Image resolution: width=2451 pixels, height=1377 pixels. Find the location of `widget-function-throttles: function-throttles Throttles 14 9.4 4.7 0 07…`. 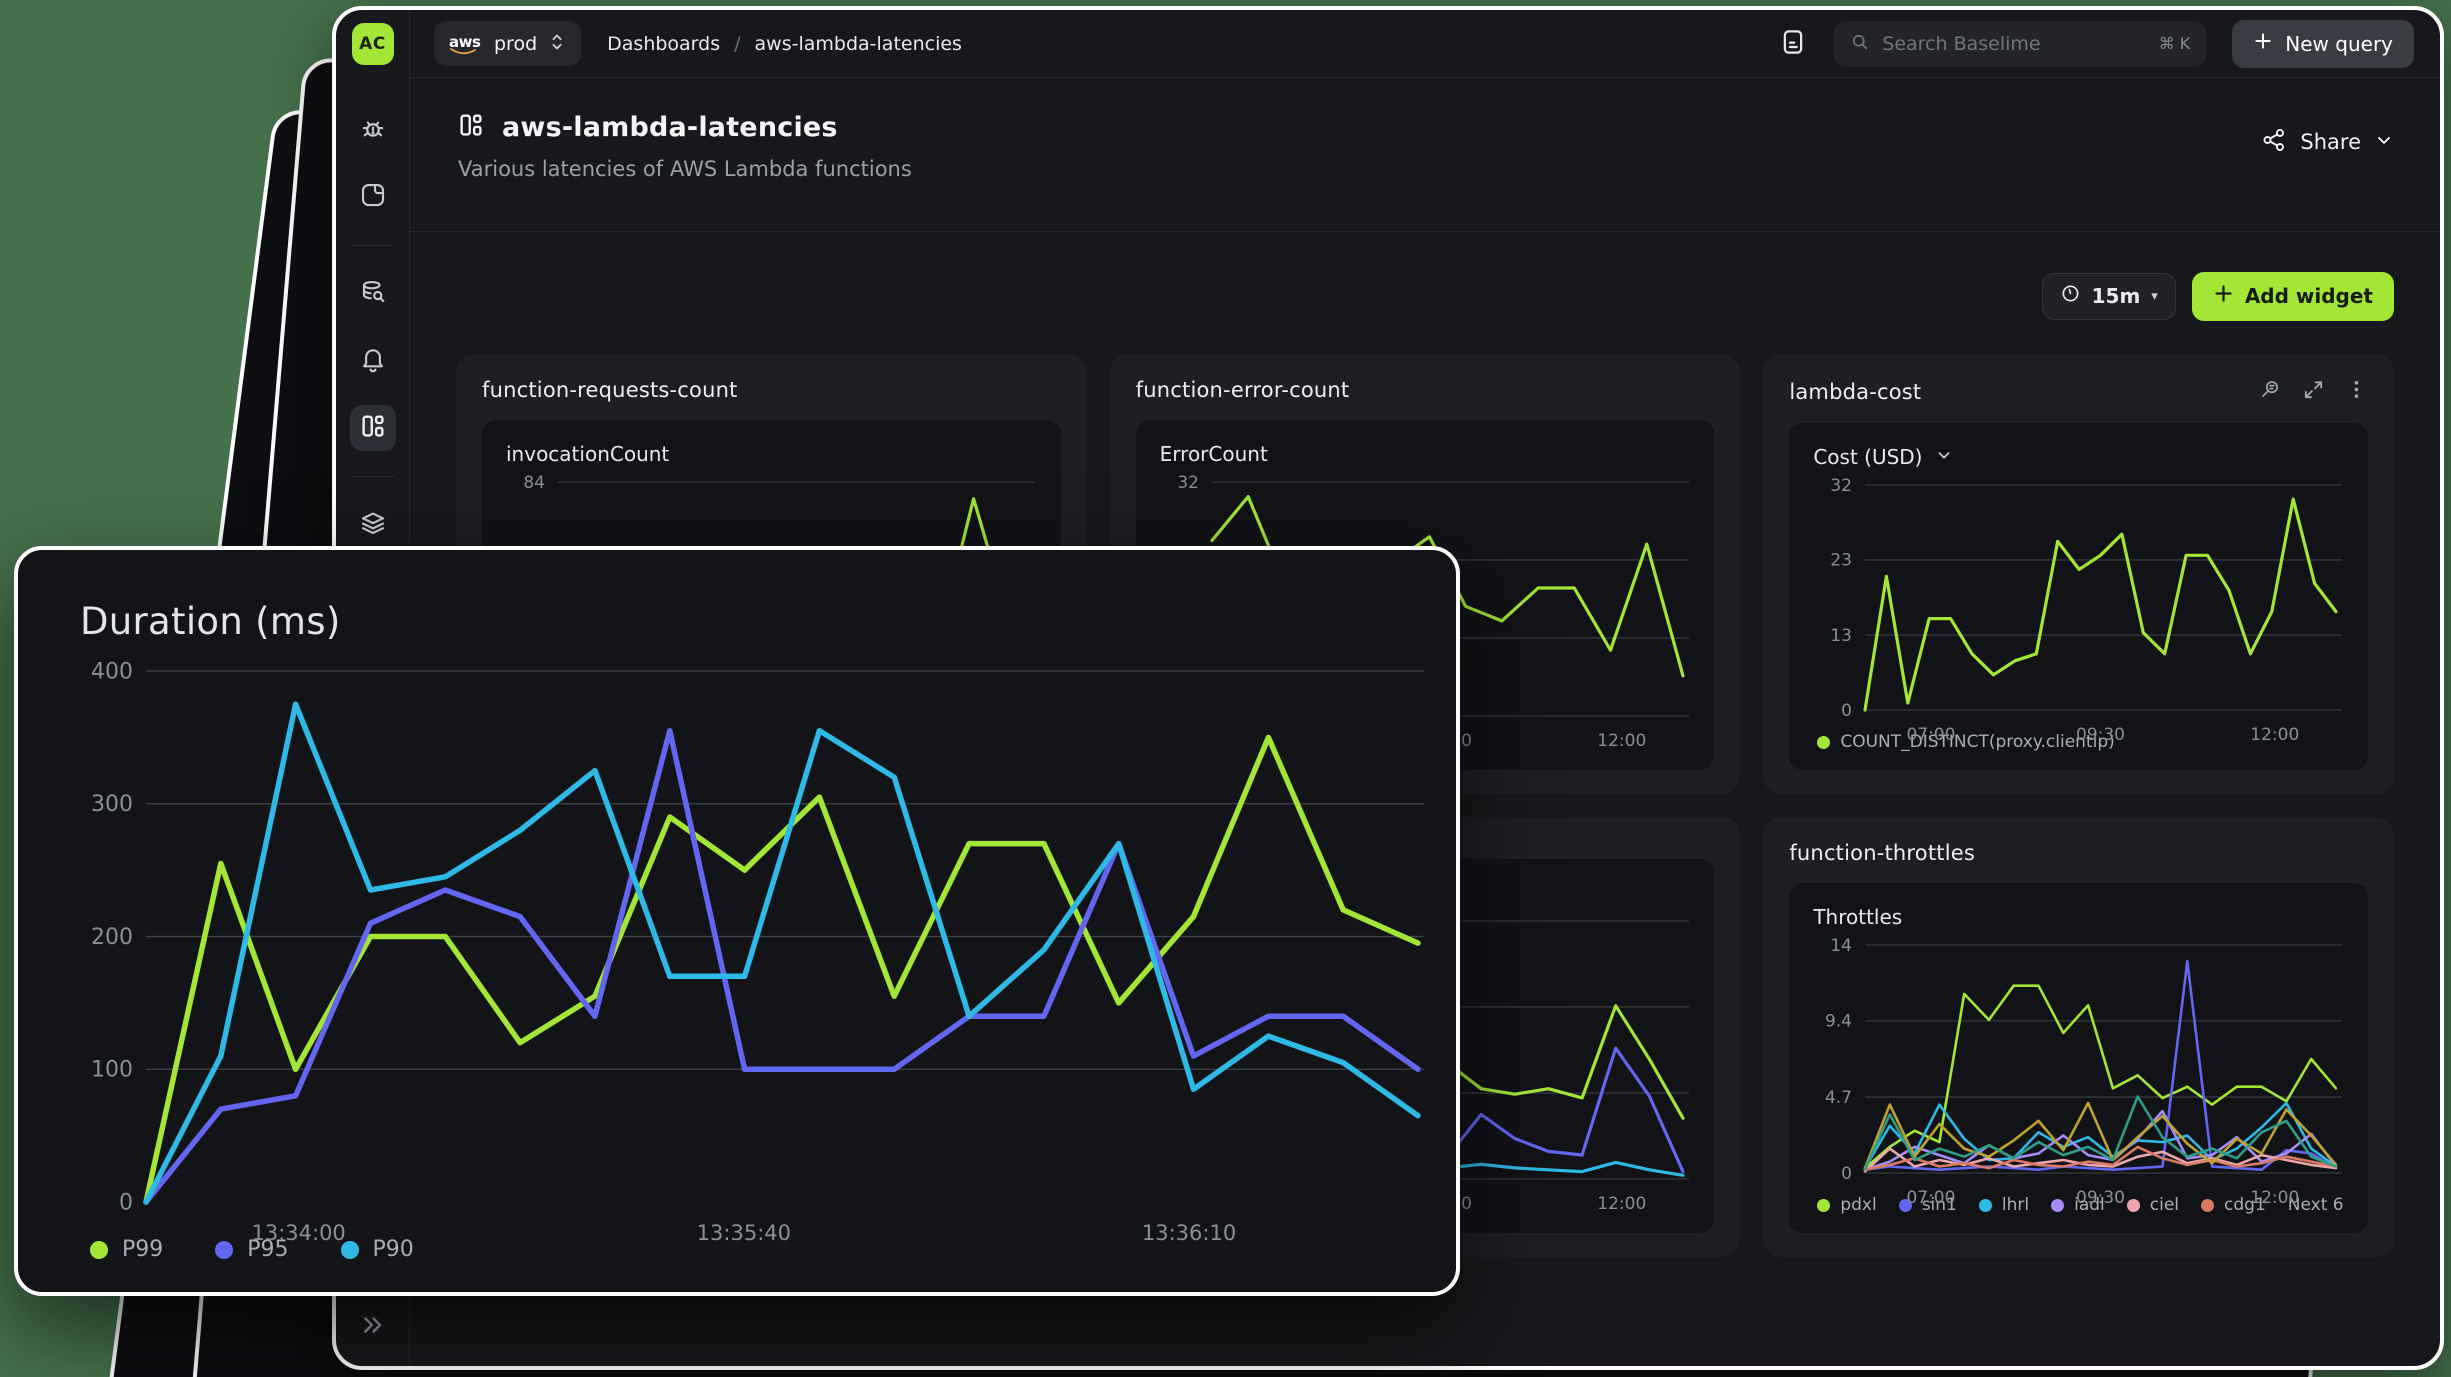

widget-function-throttles: function-throttles Throttles 14 9.4 4.7 0 07… is located at coordinates (2078, 1037).